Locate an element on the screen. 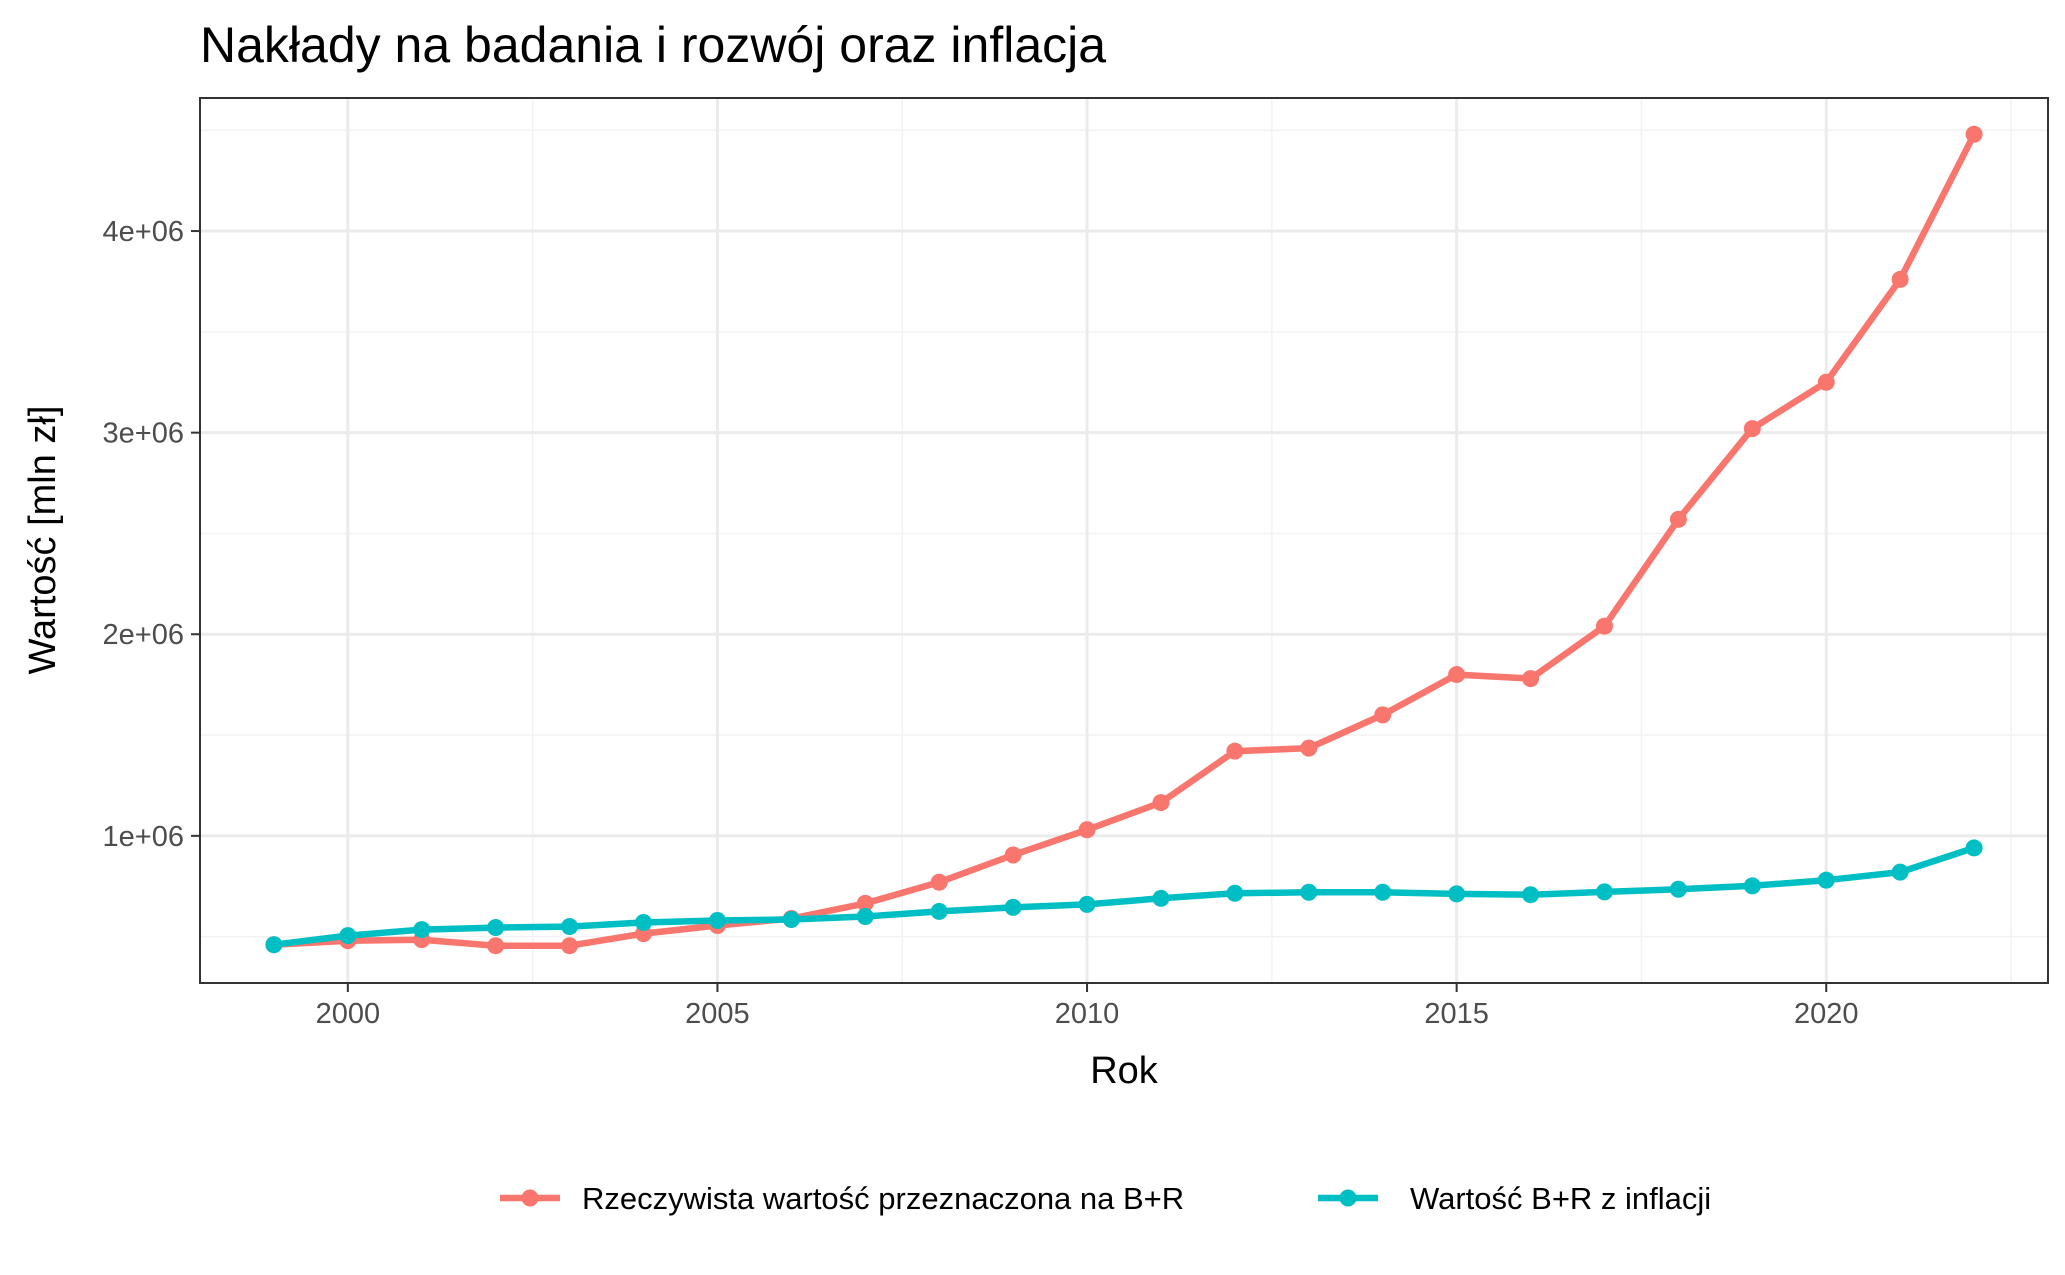 This screenshot has width=2065, height=1275. y-tick-label: 2e+06 is located at coordinates (143, 635).